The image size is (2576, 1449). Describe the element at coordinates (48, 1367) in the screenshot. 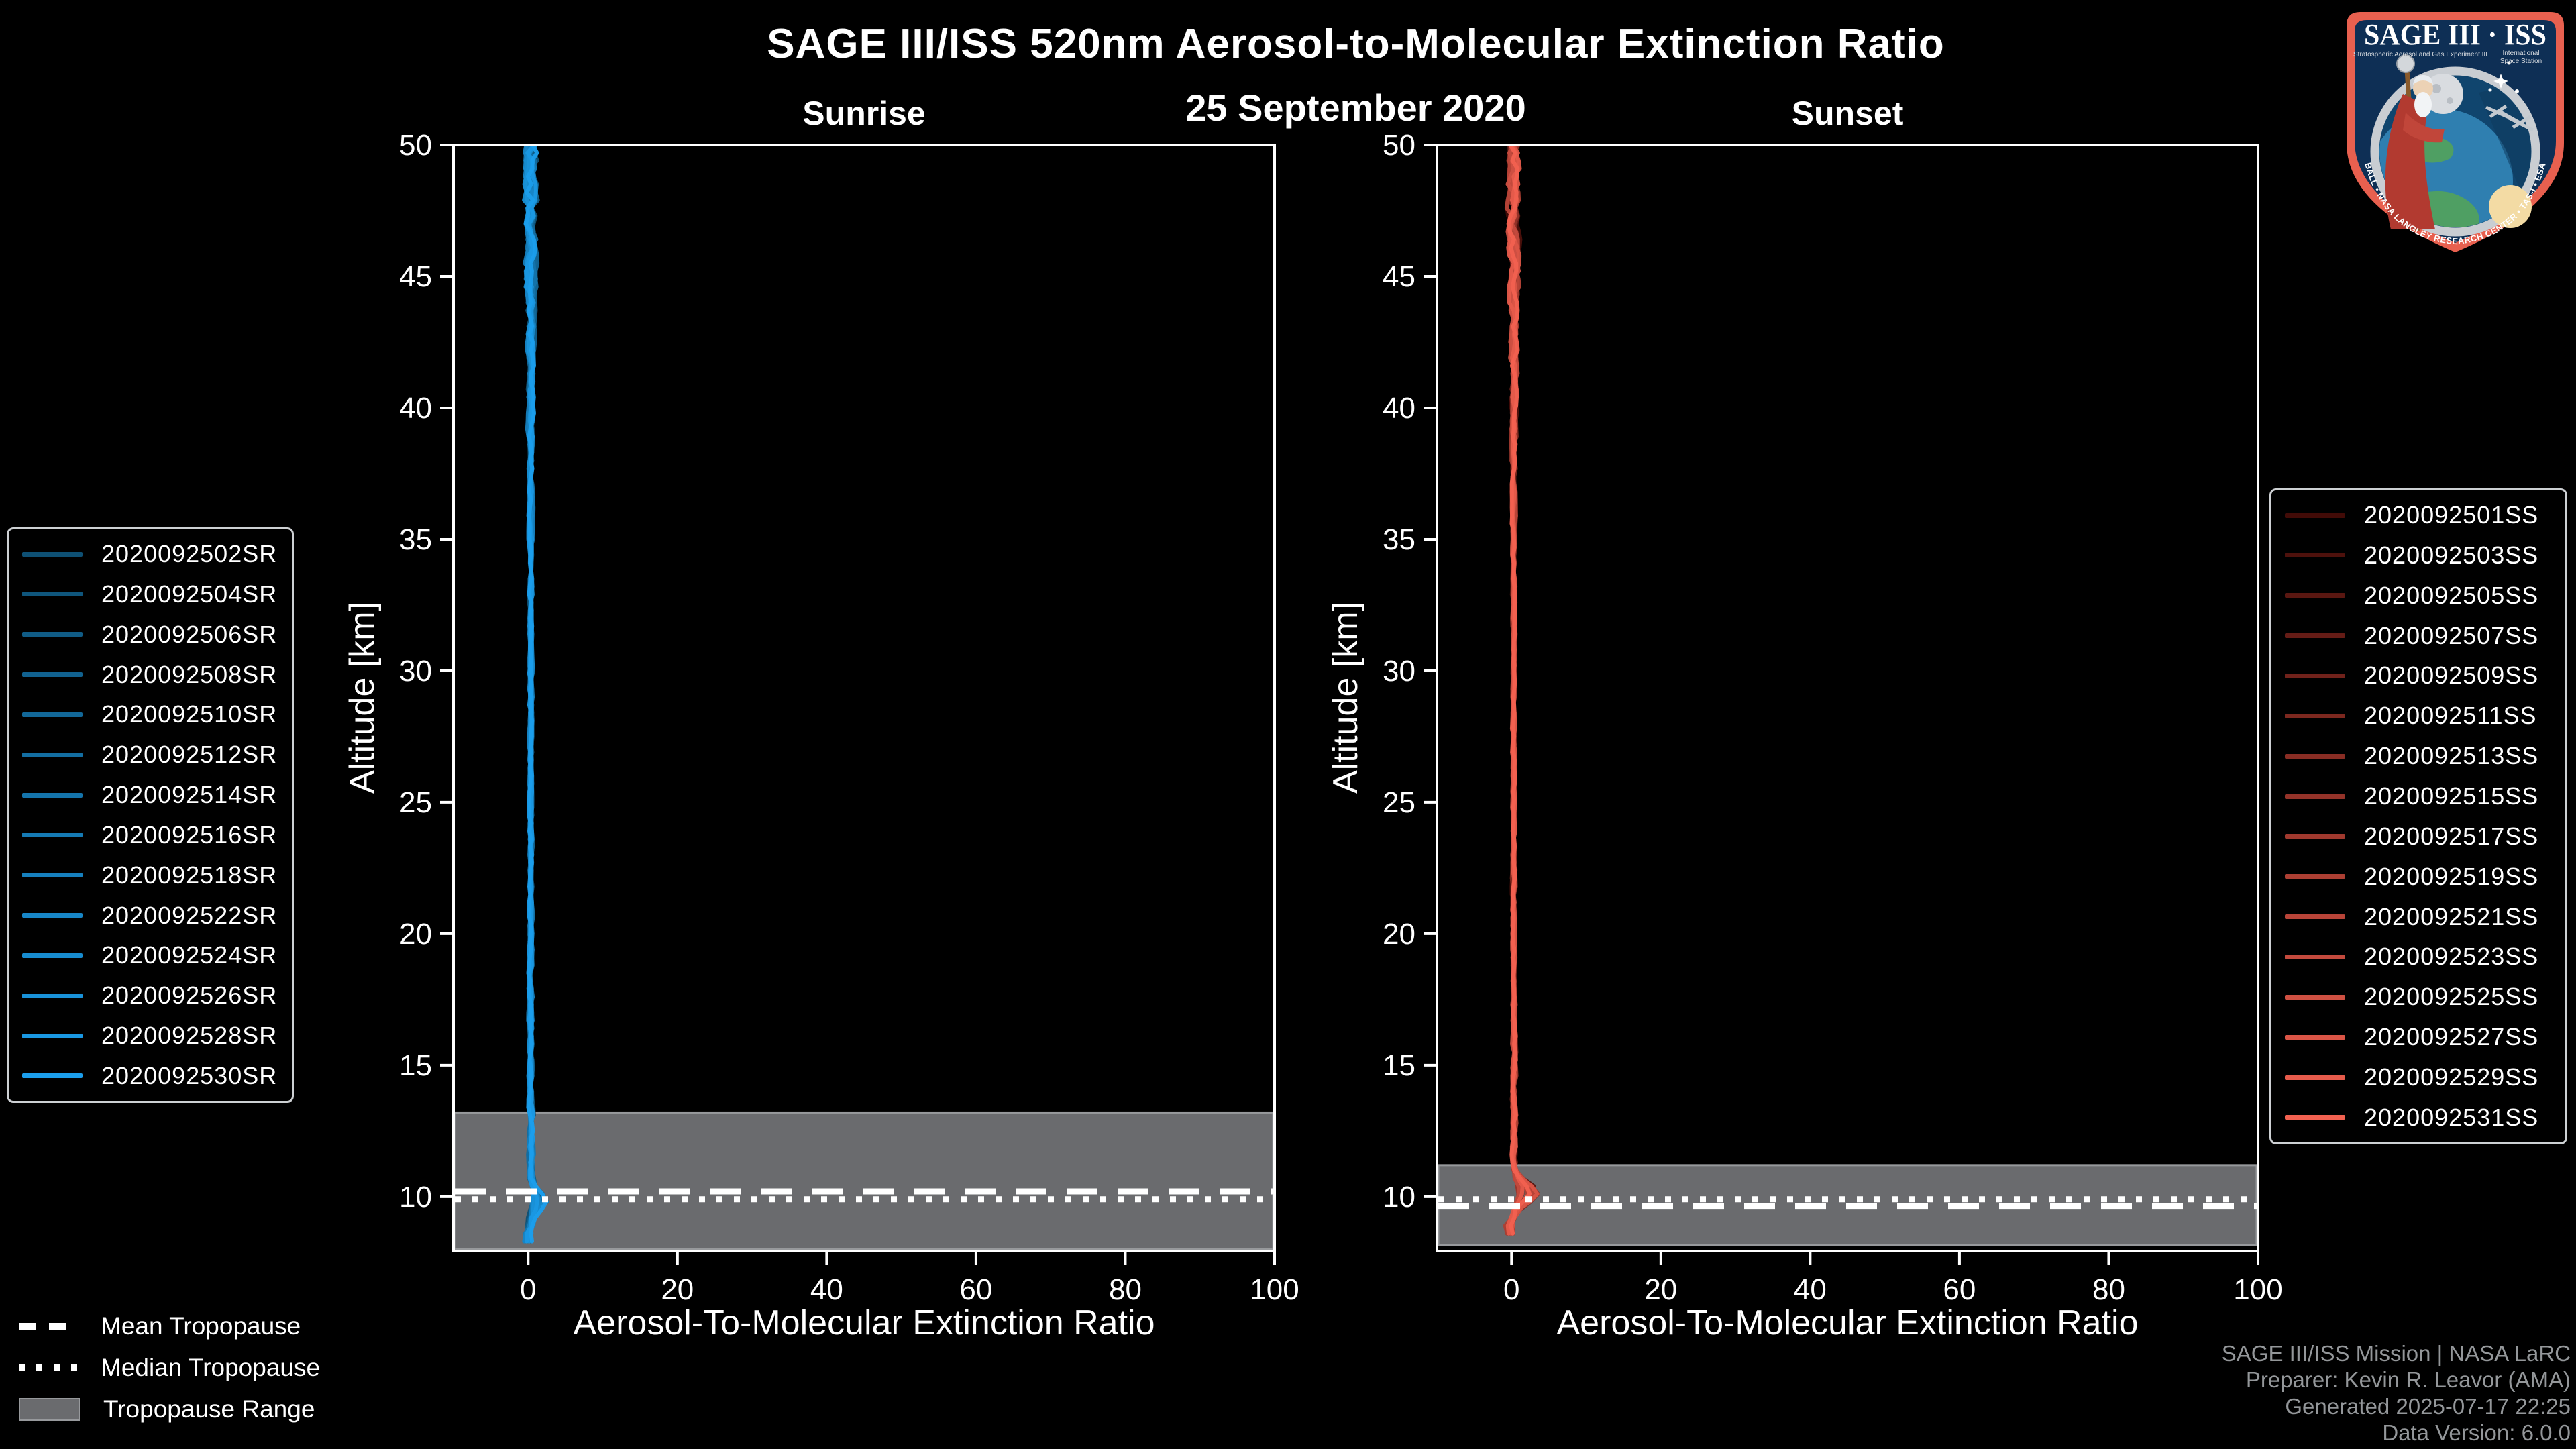

I see `median-tropopause-dot-sample` at that location.